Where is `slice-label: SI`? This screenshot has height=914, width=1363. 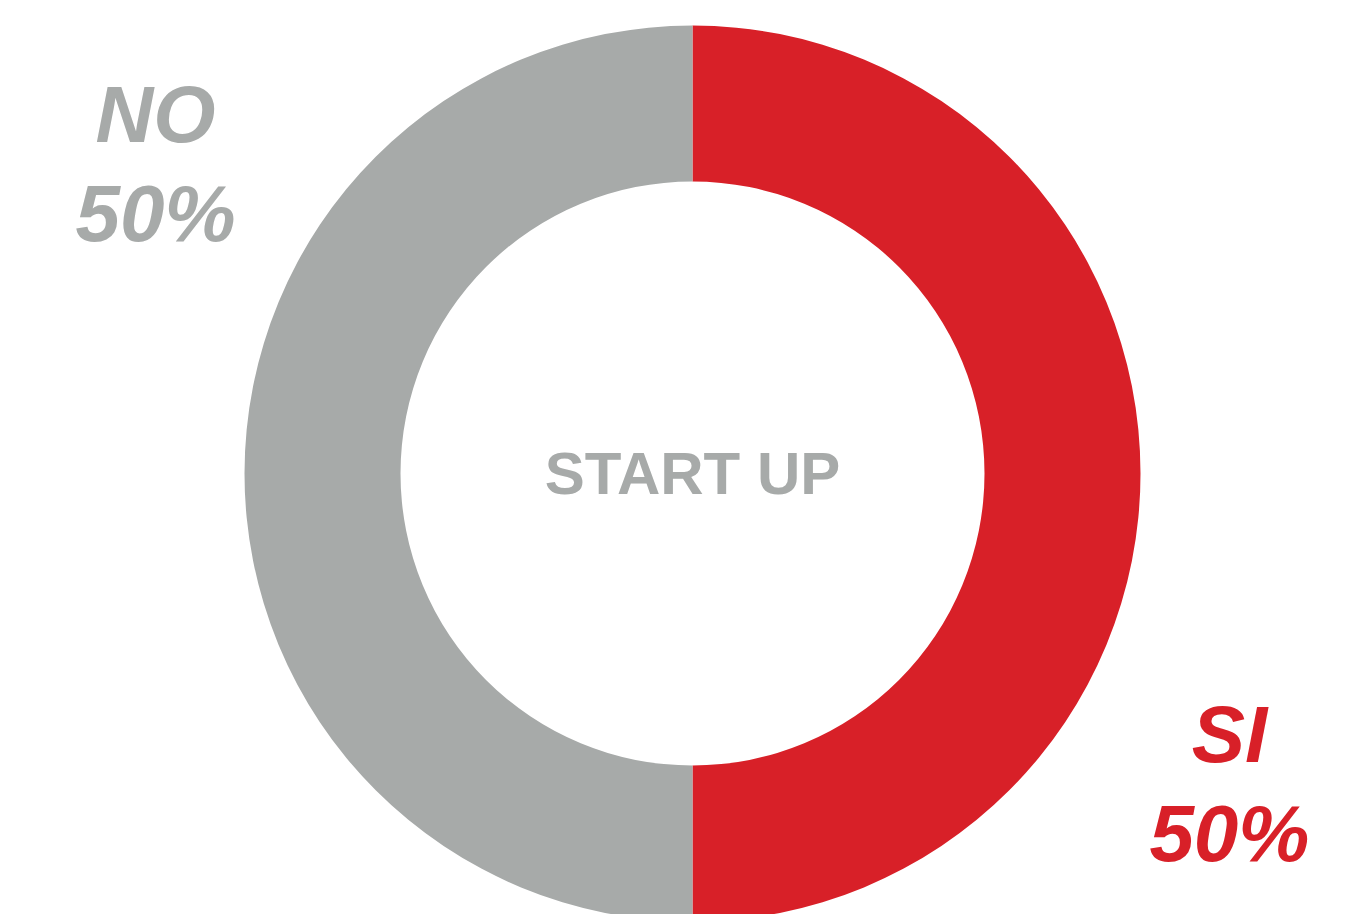
slice-label: SI is located at coordinates (1230, 734).